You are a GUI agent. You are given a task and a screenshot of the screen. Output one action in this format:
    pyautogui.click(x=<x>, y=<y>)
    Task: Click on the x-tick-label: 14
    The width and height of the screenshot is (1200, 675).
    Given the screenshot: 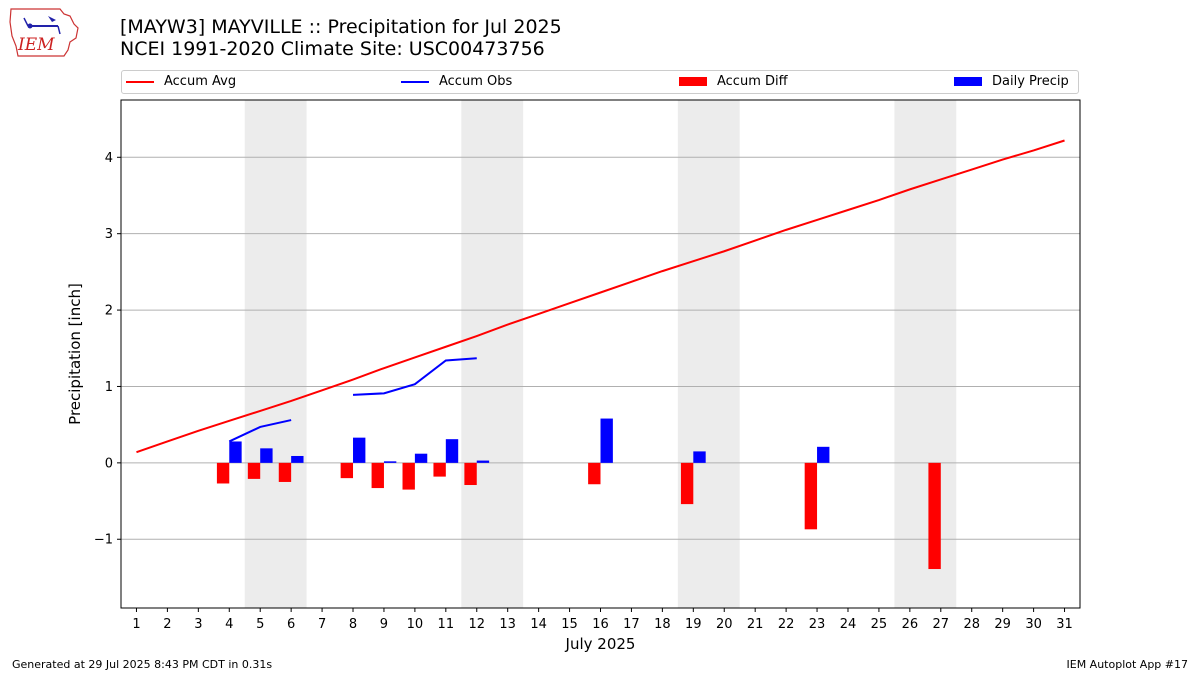 What is the action you would take?
    pyautogui.click(x=538, y=624)
    